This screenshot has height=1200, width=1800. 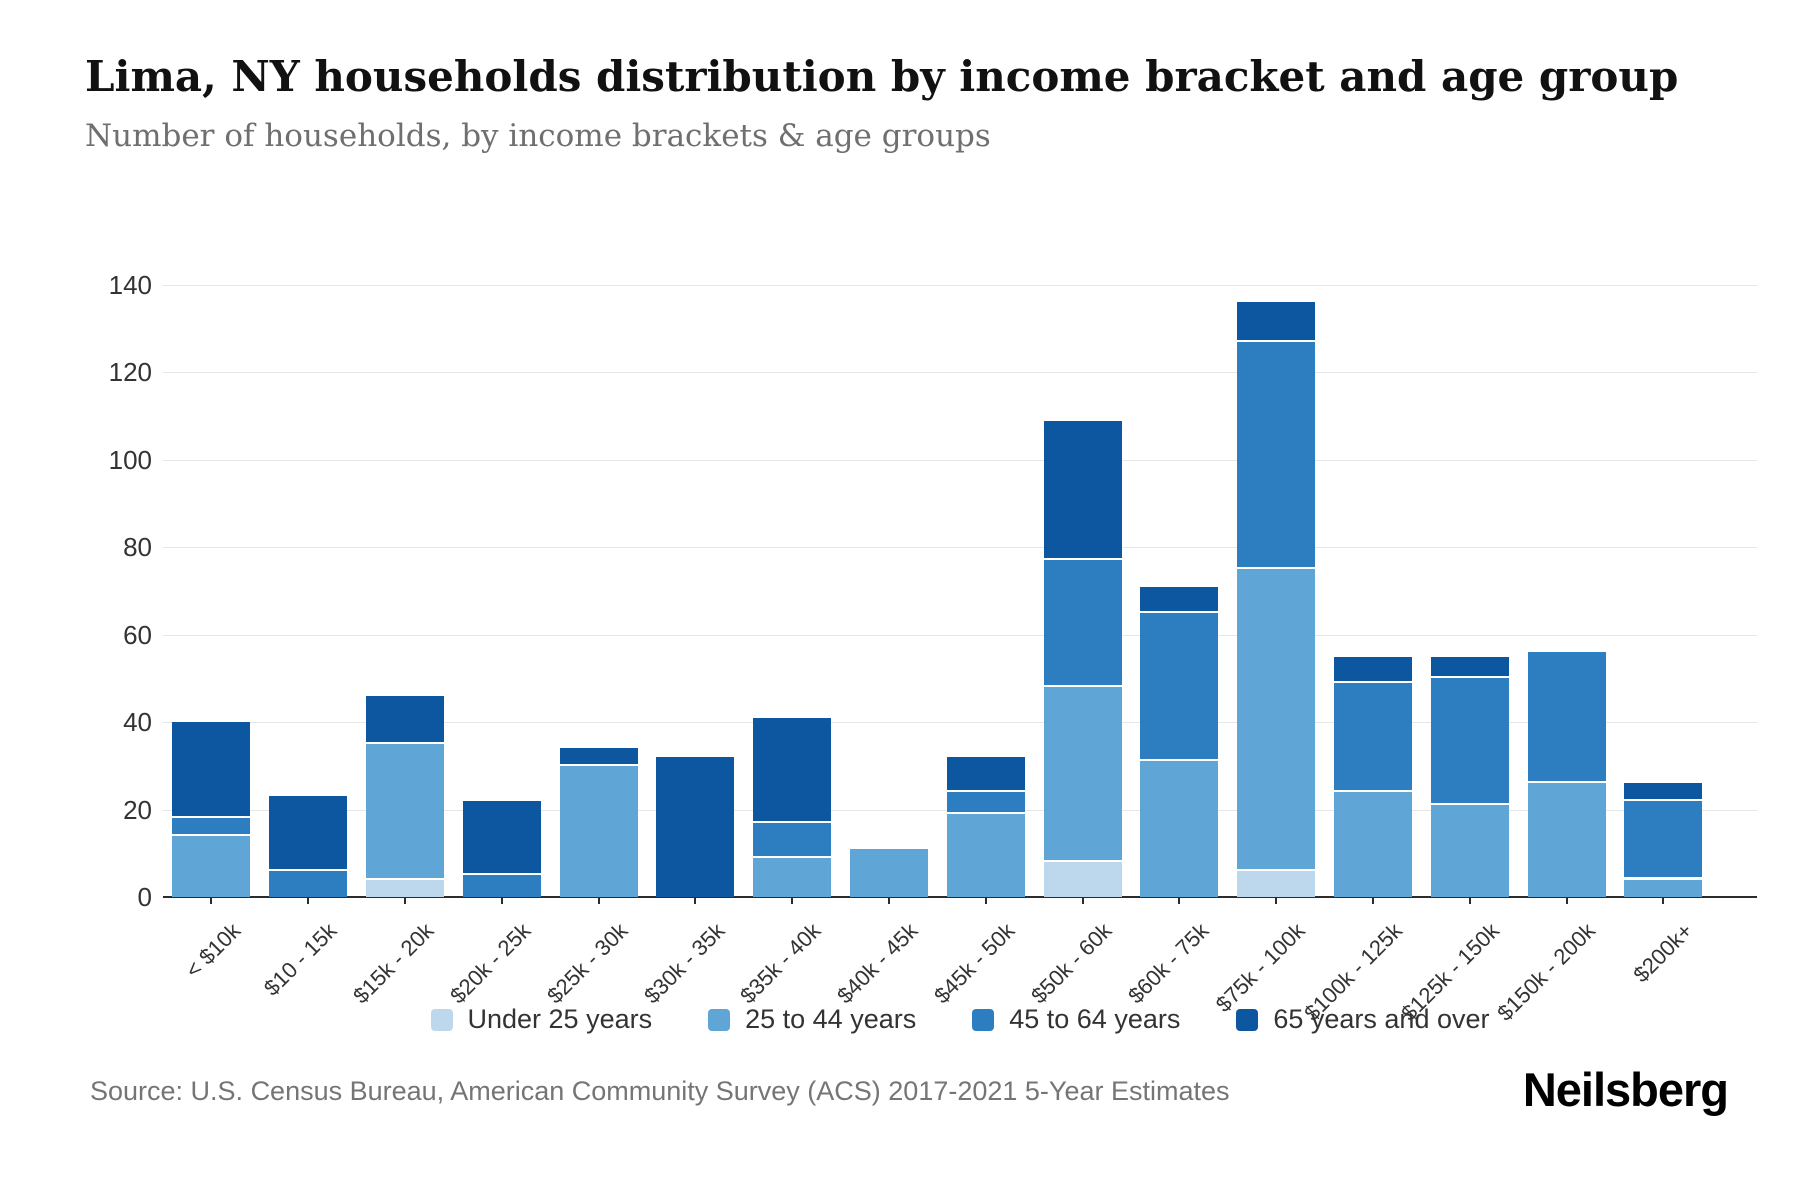 I want to click on y-axis-tick-label: 100, so click(x=130, y=459).